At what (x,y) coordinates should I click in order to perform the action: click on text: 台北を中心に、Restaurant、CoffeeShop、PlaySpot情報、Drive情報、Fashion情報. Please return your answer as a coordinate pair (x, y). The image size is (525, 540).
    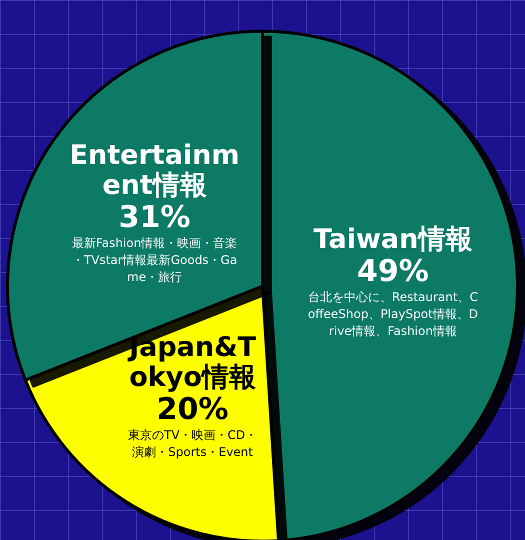
    Looking at the image, I should click on (393, 314).